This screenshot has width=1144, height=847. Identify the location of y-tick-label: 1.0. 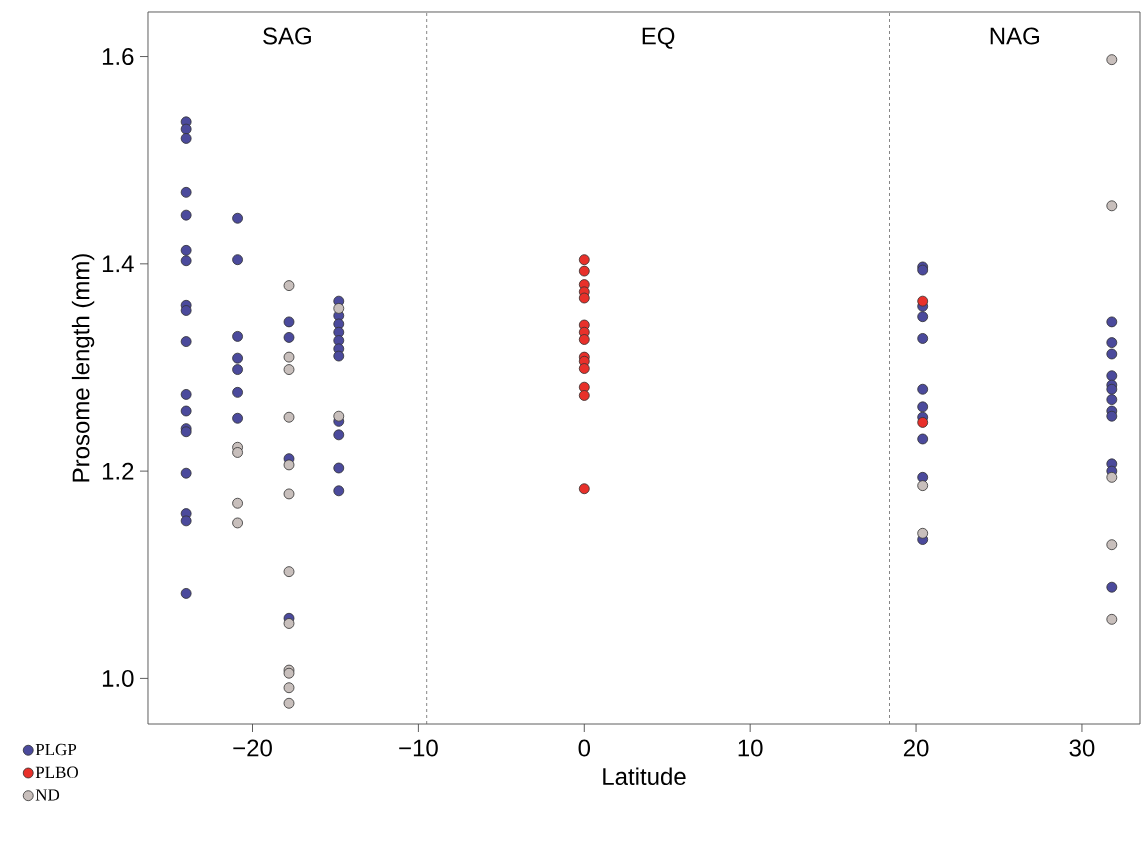
(118, 678).